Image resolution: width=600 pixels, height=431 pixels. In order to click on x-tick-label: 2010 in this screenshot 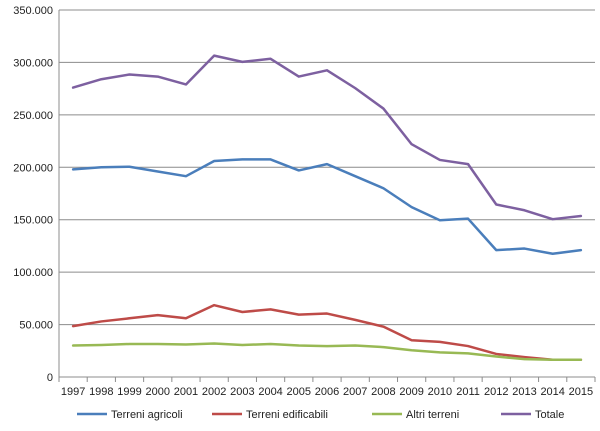, I will do `click(440, 392)`.